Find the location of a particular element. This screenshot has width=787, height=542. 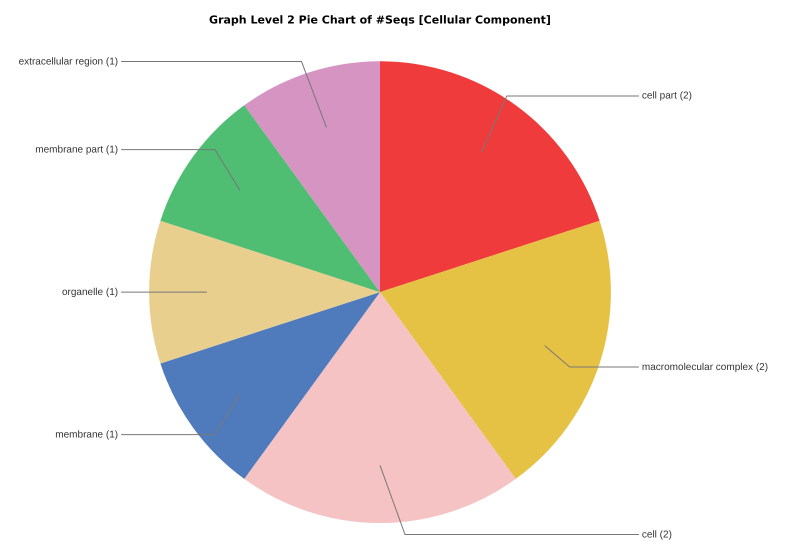

slice-label: membrane part (1) is located at coordinates (76, 150).